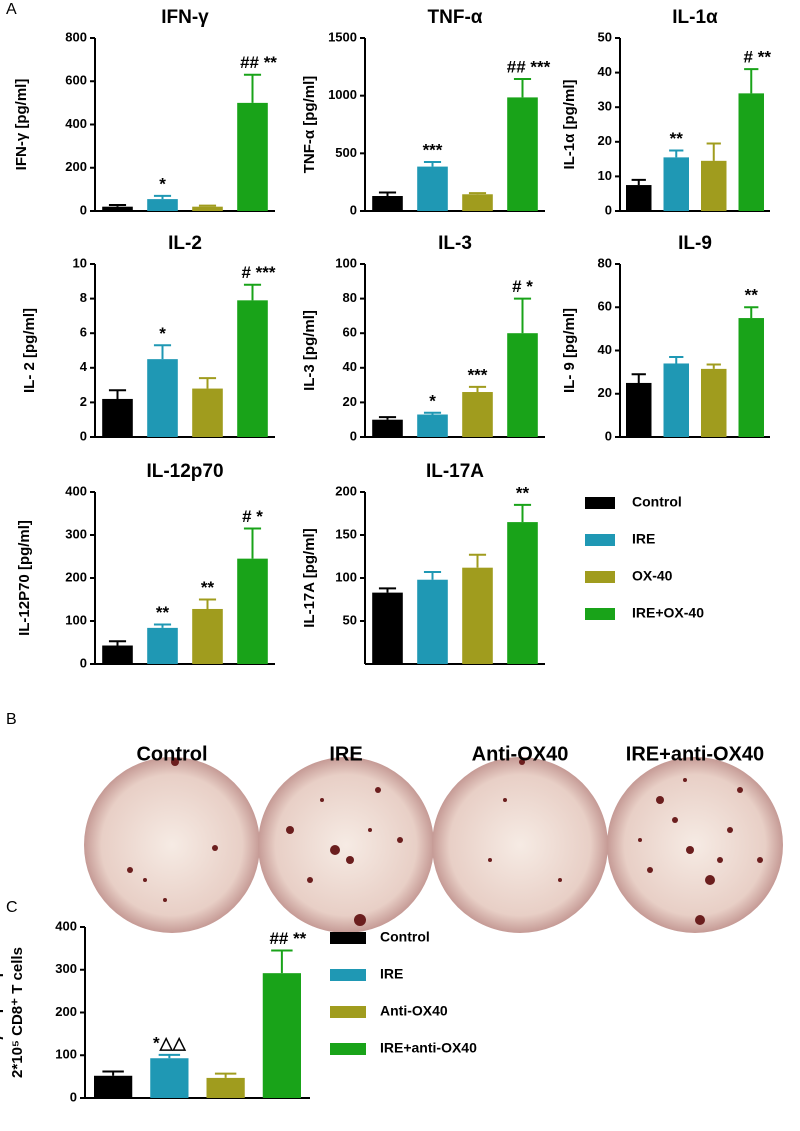 The width and height of the screenshot is (800, 1131). I want to click on significance: **, so click(752, 295).